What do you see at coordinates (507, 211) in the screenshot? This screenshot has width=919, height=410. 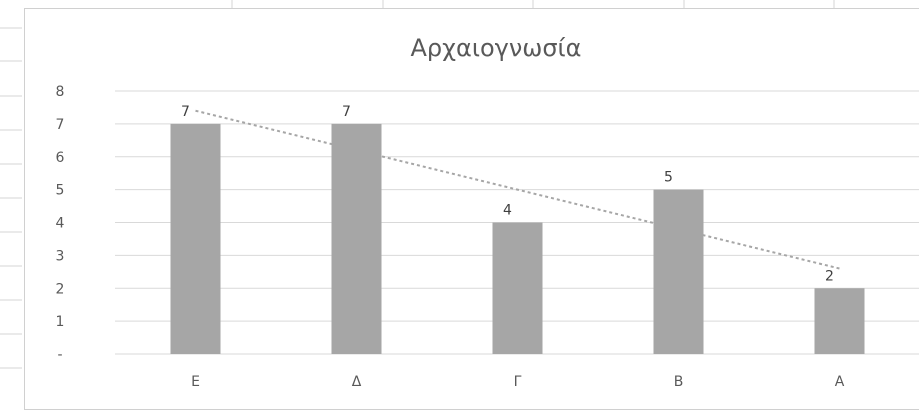 I see `data-label: 4` at bounding box center [507, 211].